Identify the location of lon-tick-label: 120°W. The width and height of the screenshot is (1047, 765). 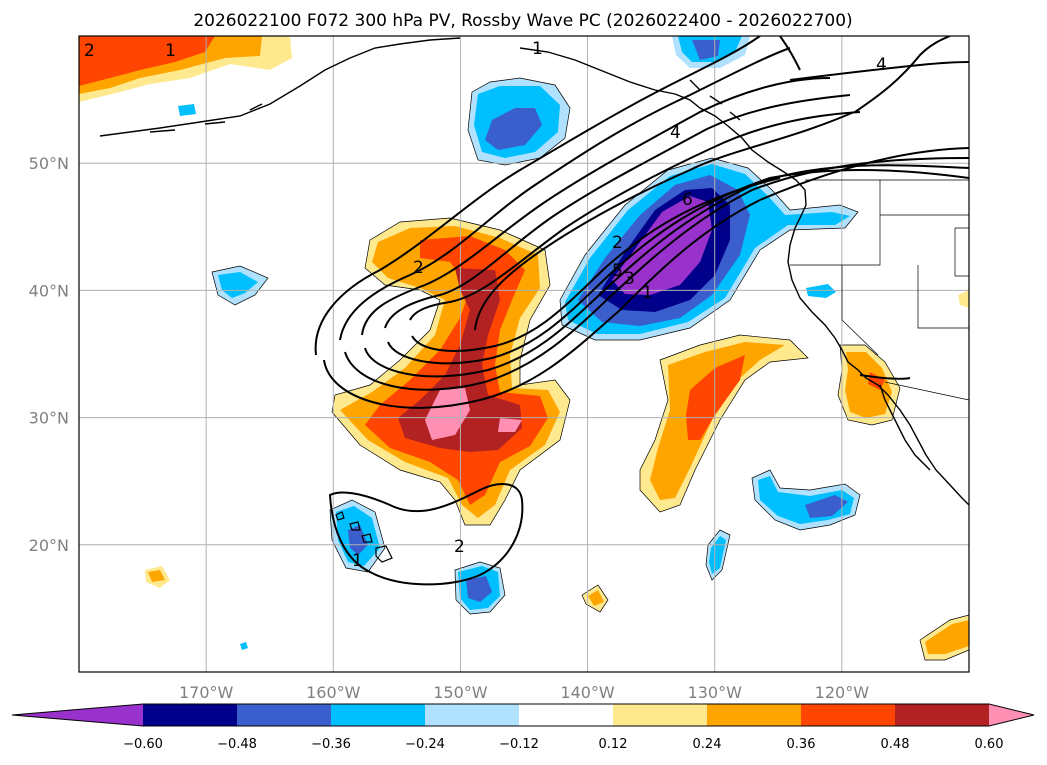
(842, 692).